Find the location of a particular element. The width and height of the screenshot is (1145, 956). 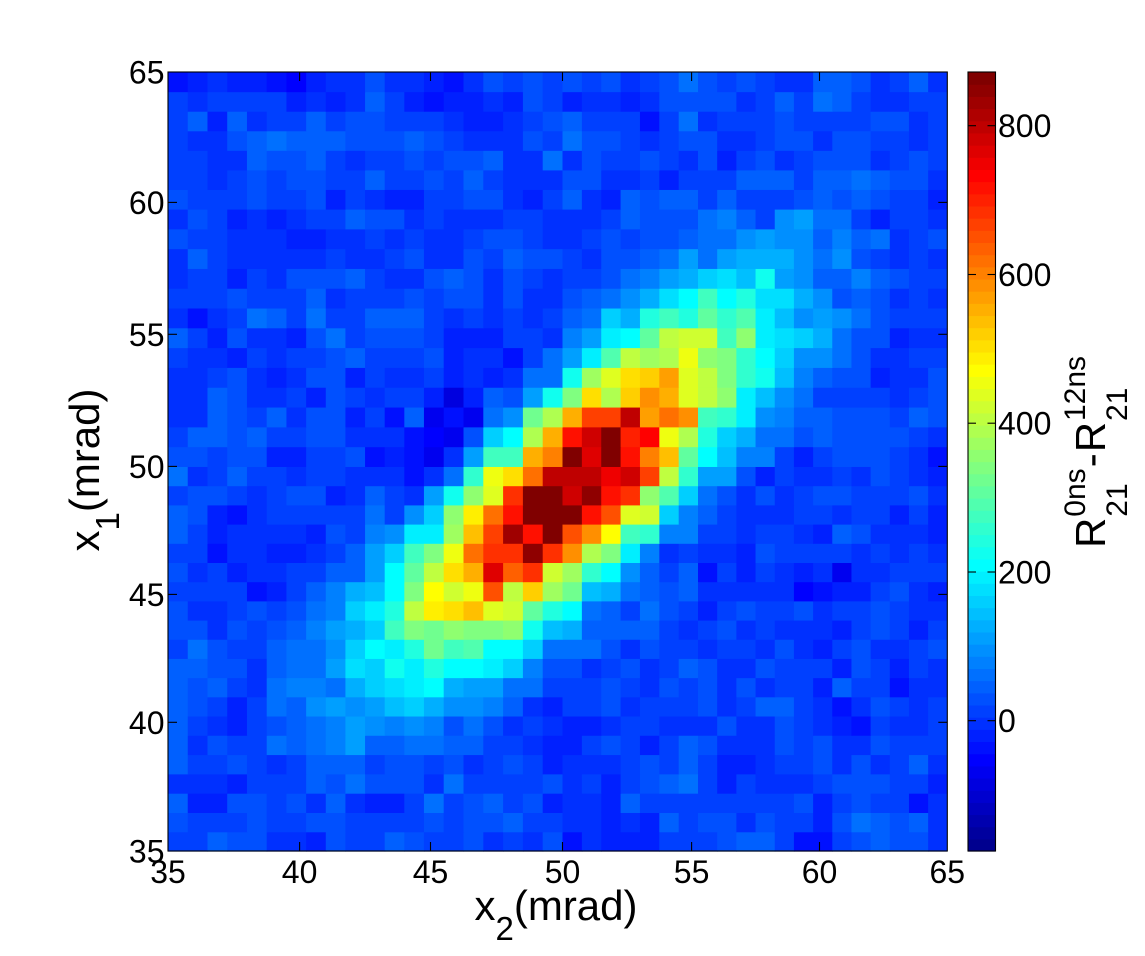

svg-text: 200 is located at coordinates (1024, 573).